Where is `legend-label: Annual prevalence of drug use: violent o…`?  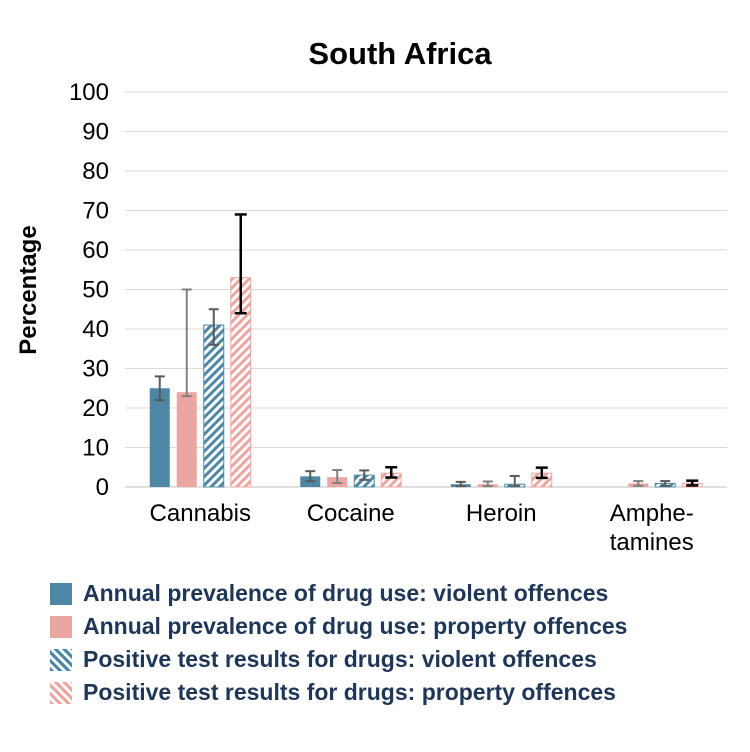 legend-label: Annual prevalence of drug use: violent o… is located at coordinates (346, 593).